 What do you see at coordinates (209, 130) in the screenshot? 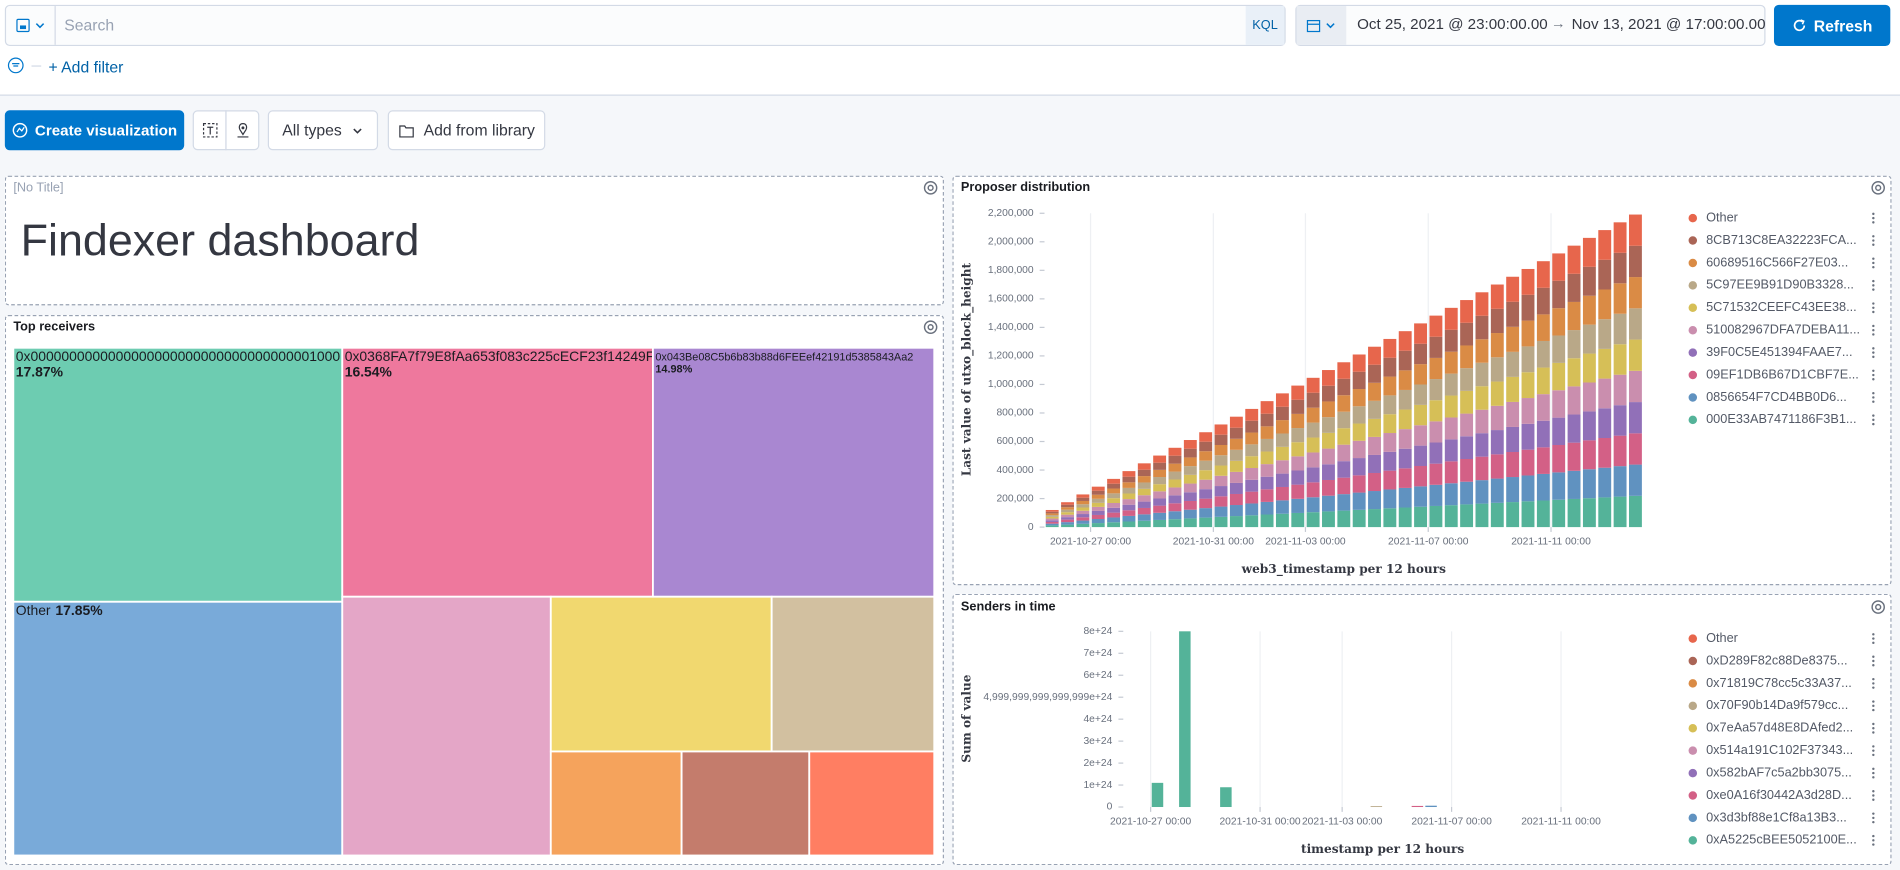
I see `text-button` at bounding box center [209, 130].